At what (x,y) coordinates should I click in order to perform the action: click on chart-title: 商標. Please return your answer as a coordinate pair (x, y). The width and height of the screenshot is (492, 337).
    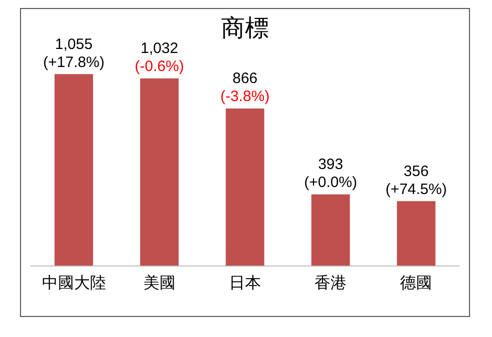
    Looking at the image, I should click on (245, 28).